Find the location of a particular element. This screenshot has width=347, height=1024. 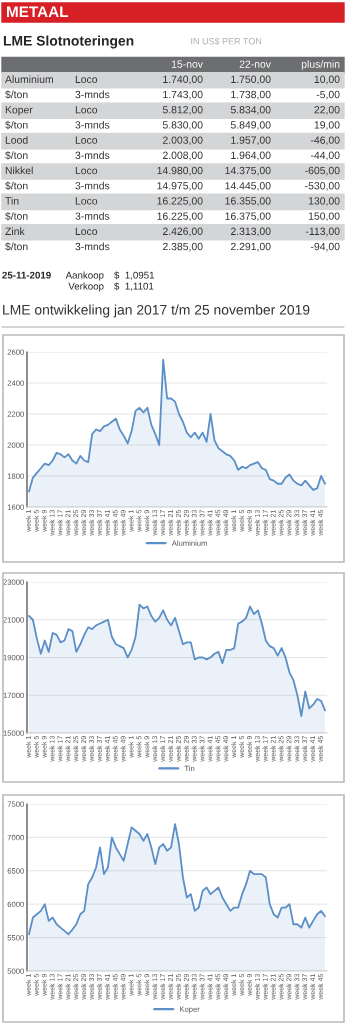

text: IN US$ PER TON is located at coordinates (226, 41).